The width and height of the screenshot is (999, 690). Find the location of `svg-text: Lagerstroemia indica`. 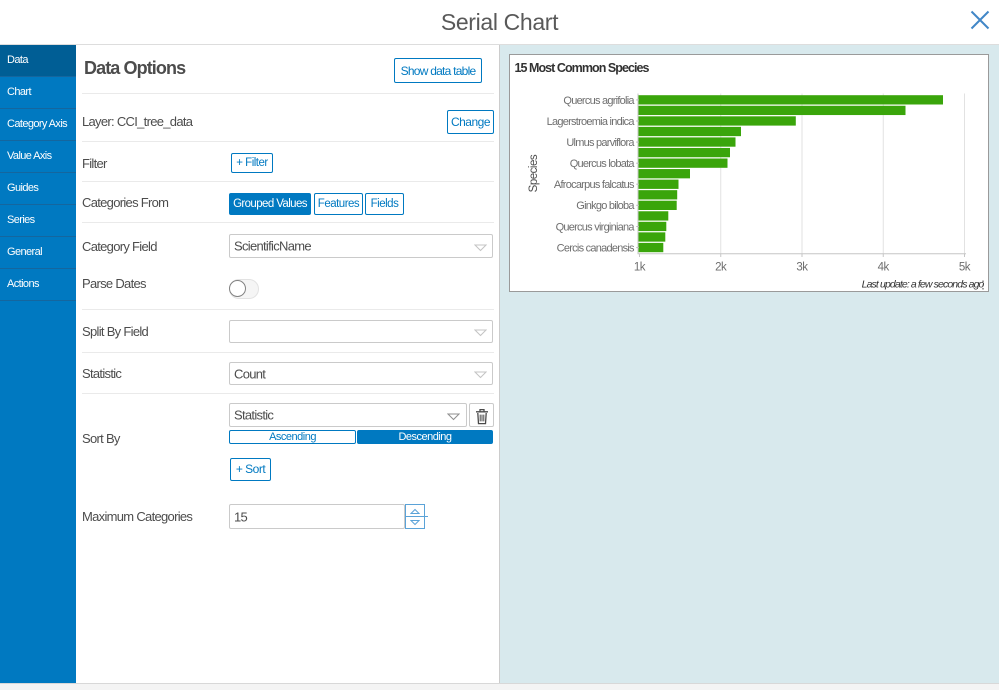

svg-text: Lagerstroemia indica is located at coordinates (591, 122).